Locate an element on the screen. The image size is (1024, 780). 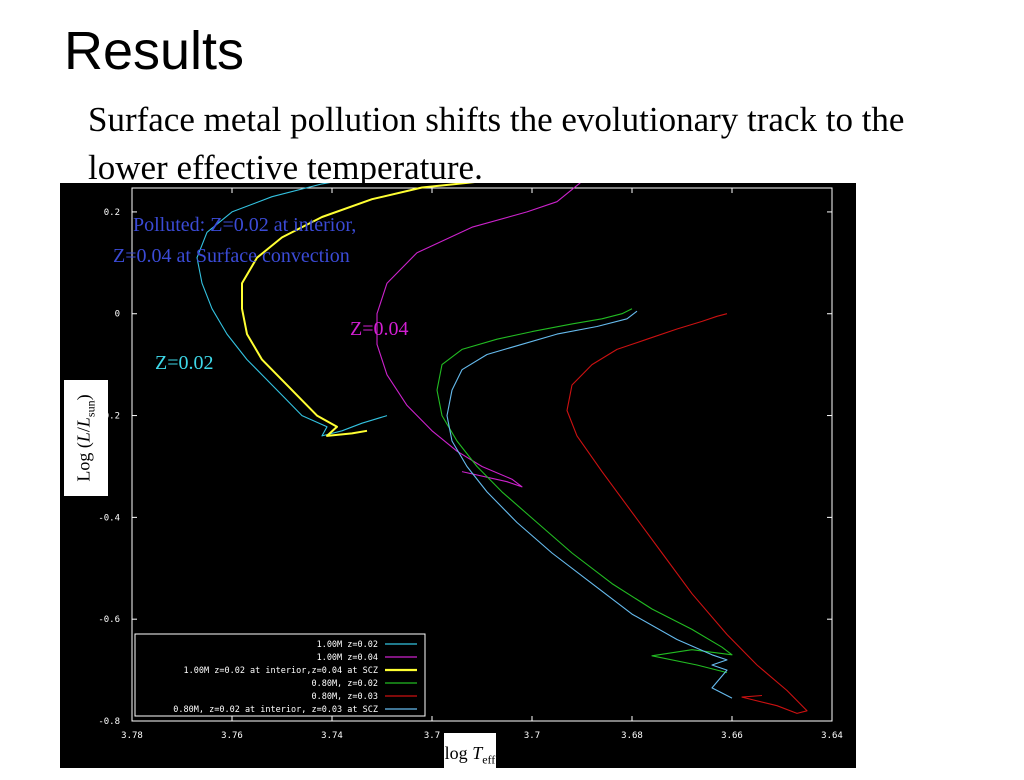
legend-label: 0.80M, z=0.02 at interior, z=0.03 at SCZ is located at coordinates (275, 710).